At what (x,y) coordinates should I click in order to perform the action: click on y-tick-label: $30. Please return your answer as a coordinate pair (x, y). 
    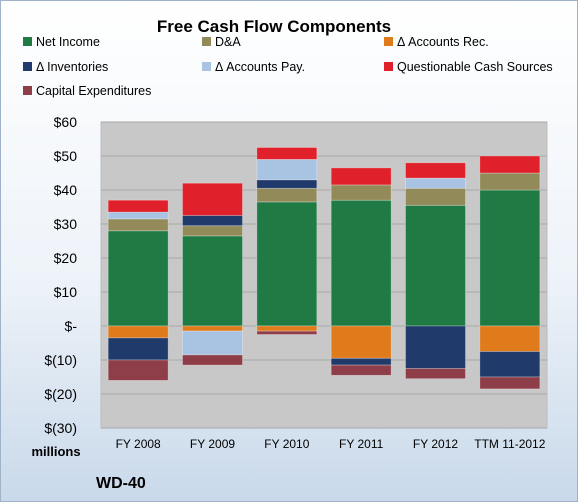
    Looking at the image, I should click on (66, 224).